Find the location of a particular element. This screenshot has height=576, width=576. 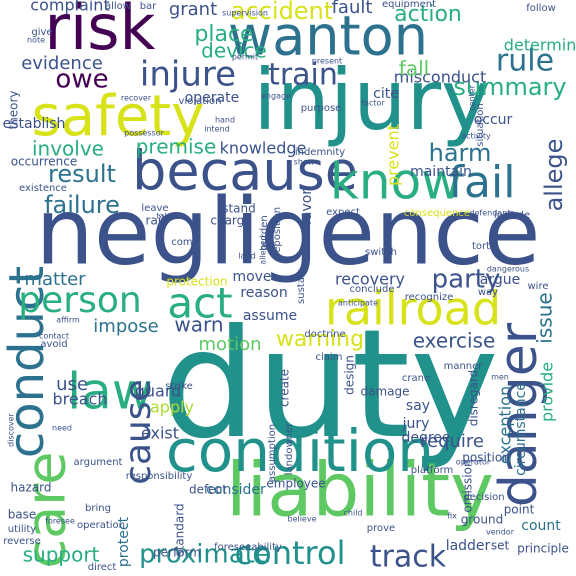

word-crane: crane is located at coordinates (416, 378).